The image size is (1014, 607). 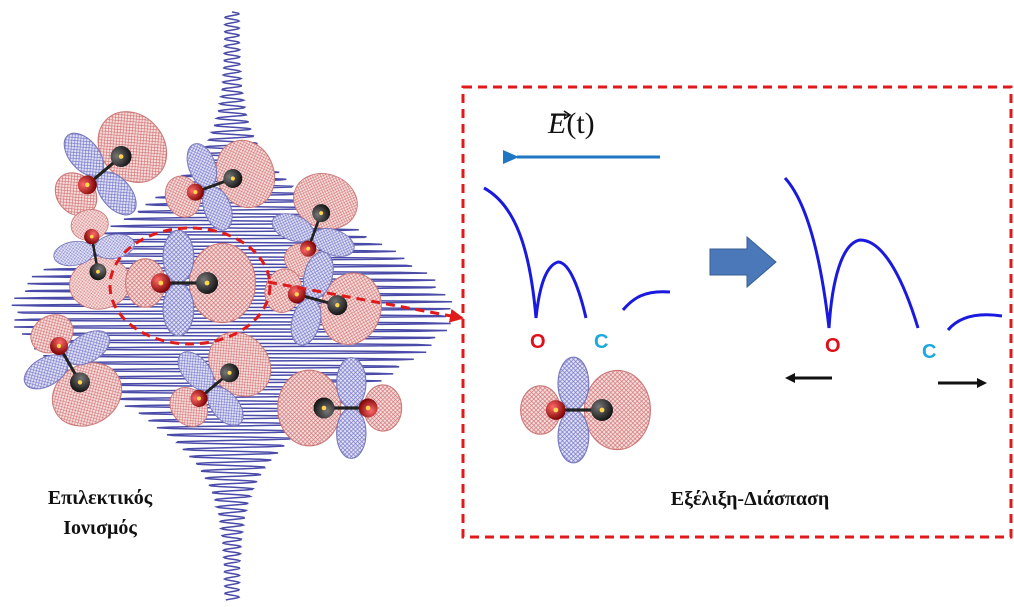 What do you see at coordinates (190, 283) in the screenshot?
I see `molecule-selected` at bounding box center [190, 283].